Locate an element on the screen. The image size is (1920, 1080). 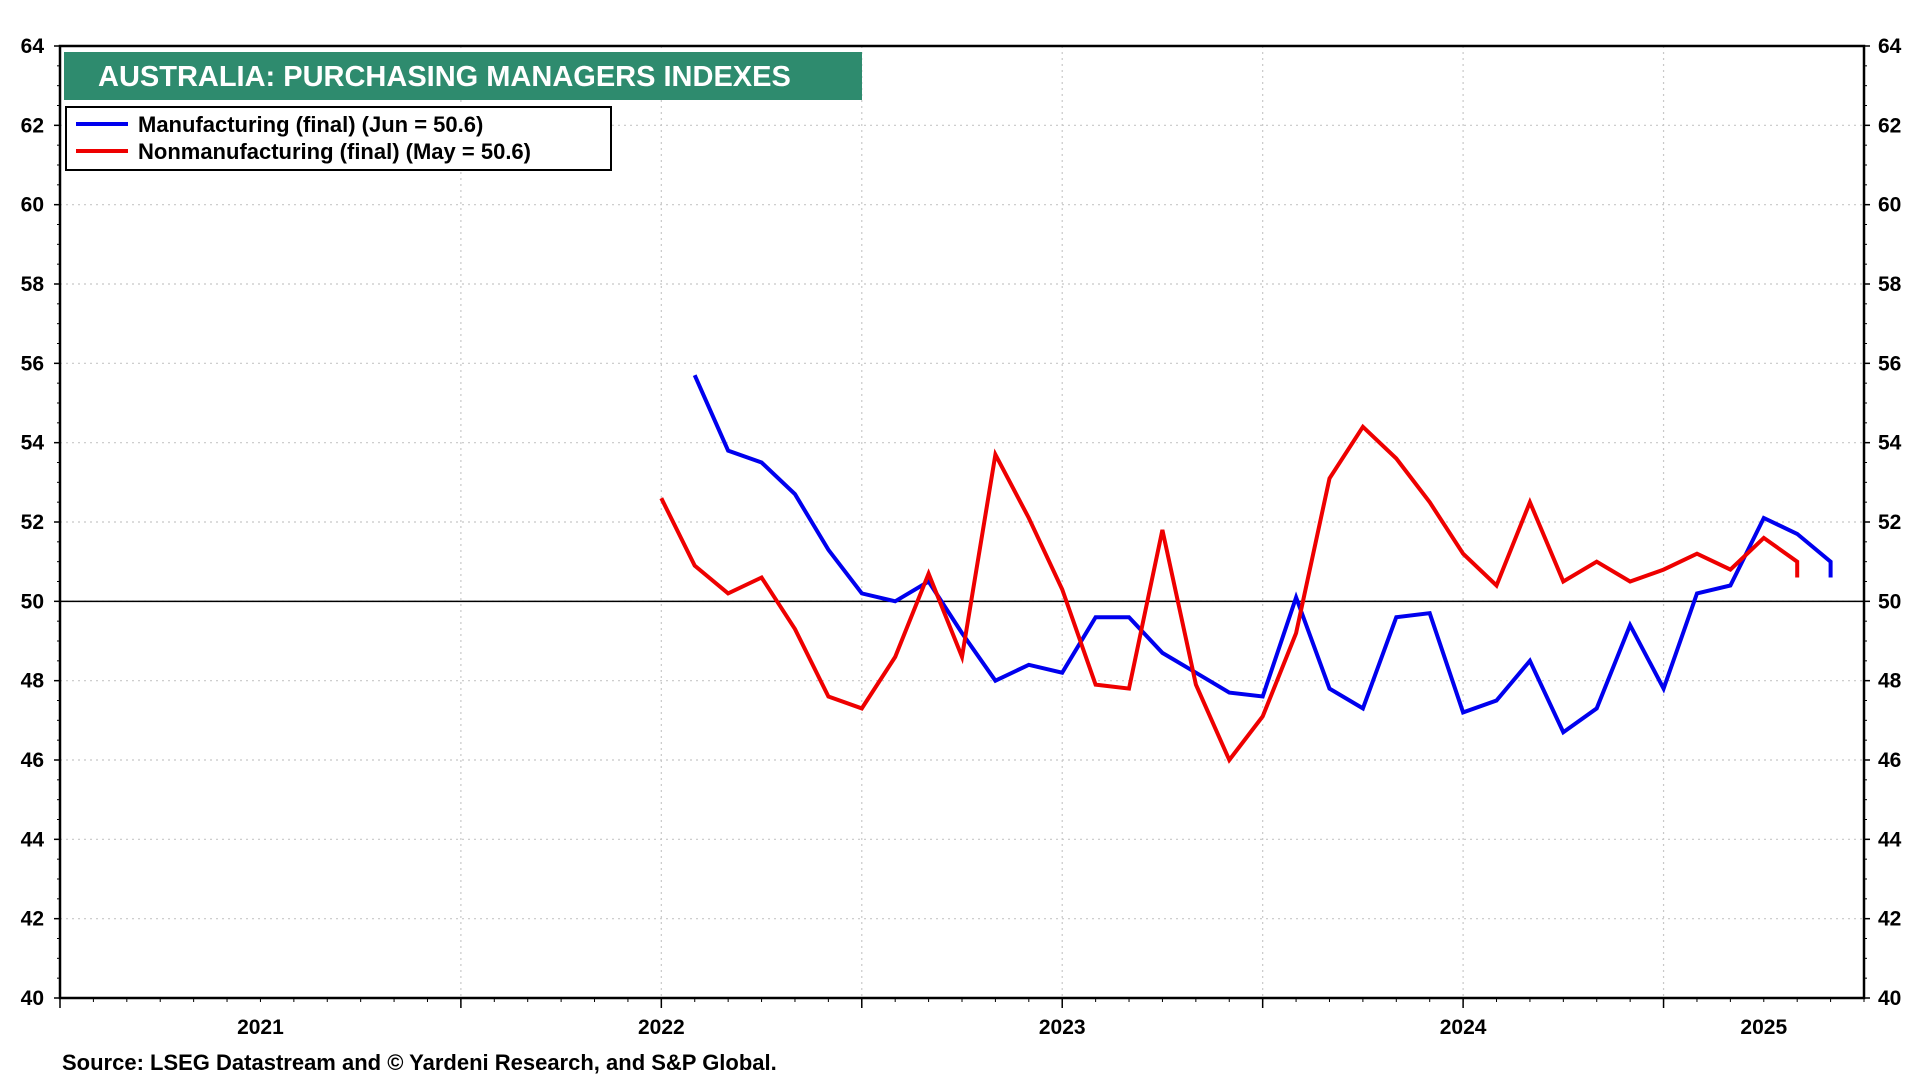
x-tick-label: 2021 is located at coordinates (260, 1027).